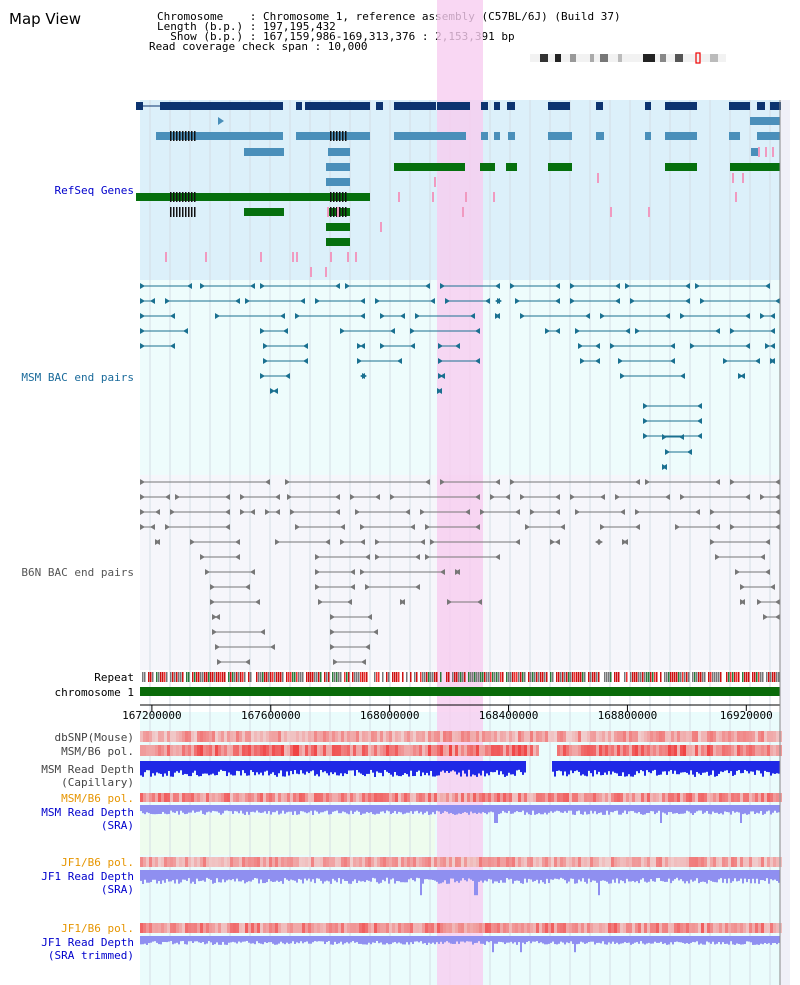 The height and width of the screenshot is (985, 800). I want to click on chromosome-bar, so click(460, 691).